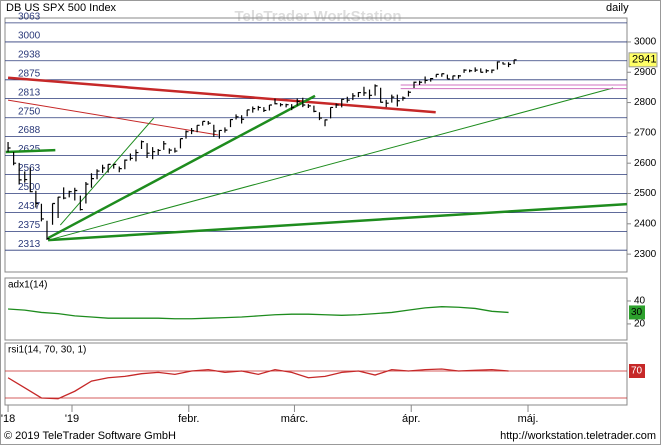 Image resolution: width=661 pixels, height=445 pixels. Describe the element at coordinates (295, 419) in the screenshot. I see `x-tick-label: márc.` at that location.